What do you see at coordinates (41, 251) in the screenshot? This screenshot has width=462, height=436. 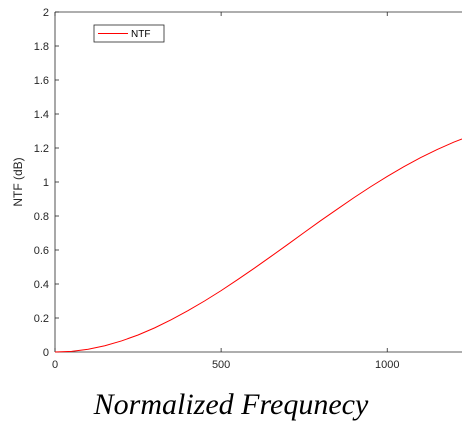 I see `y-tick-label: 0.6` at bounding box center [41, 251].